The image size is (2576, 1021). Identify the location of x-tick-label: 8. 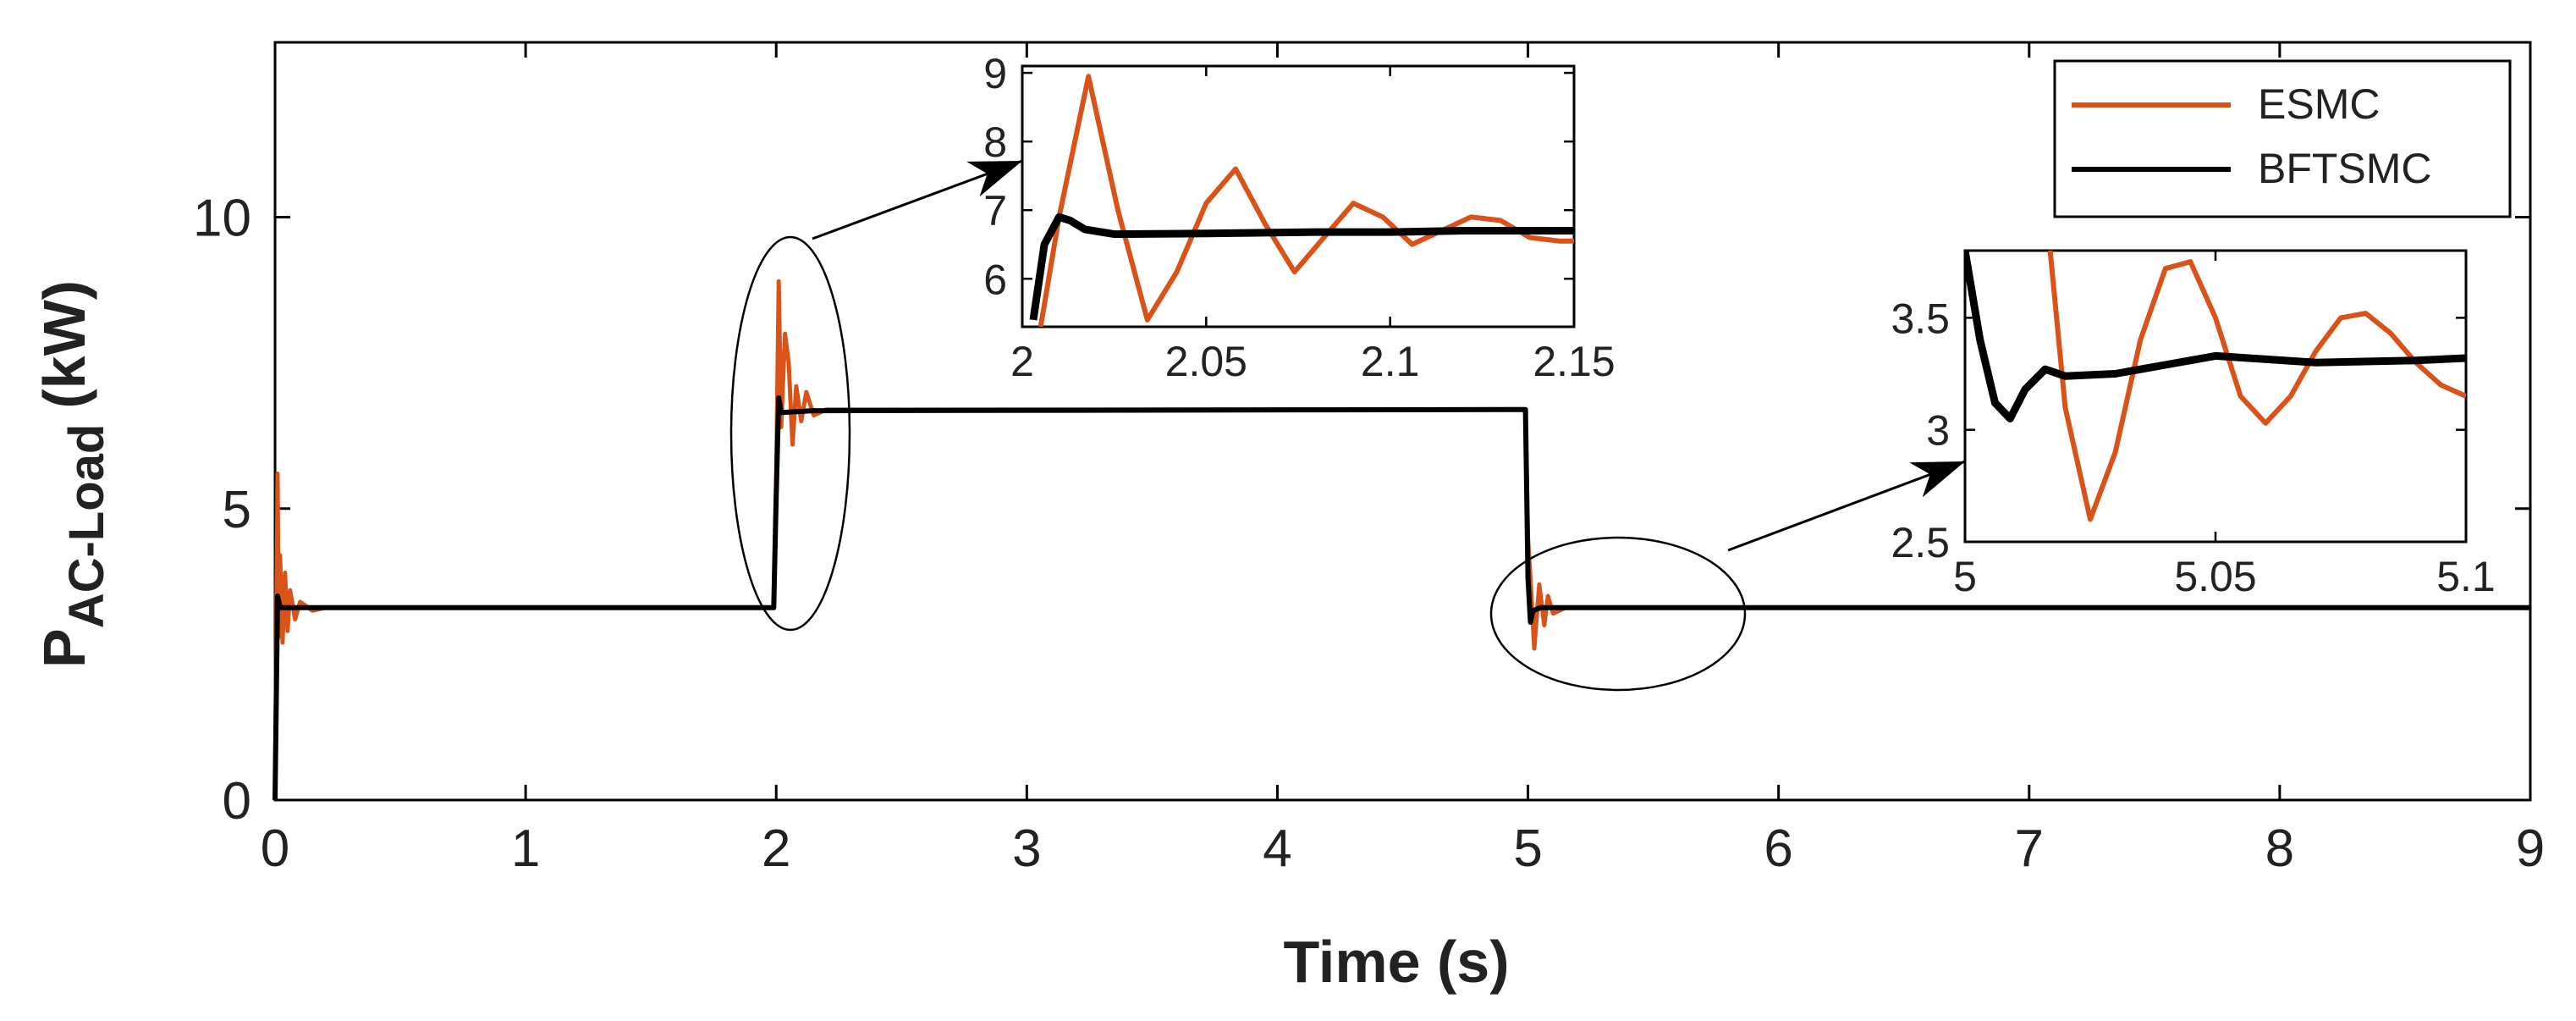
(2279, 849).